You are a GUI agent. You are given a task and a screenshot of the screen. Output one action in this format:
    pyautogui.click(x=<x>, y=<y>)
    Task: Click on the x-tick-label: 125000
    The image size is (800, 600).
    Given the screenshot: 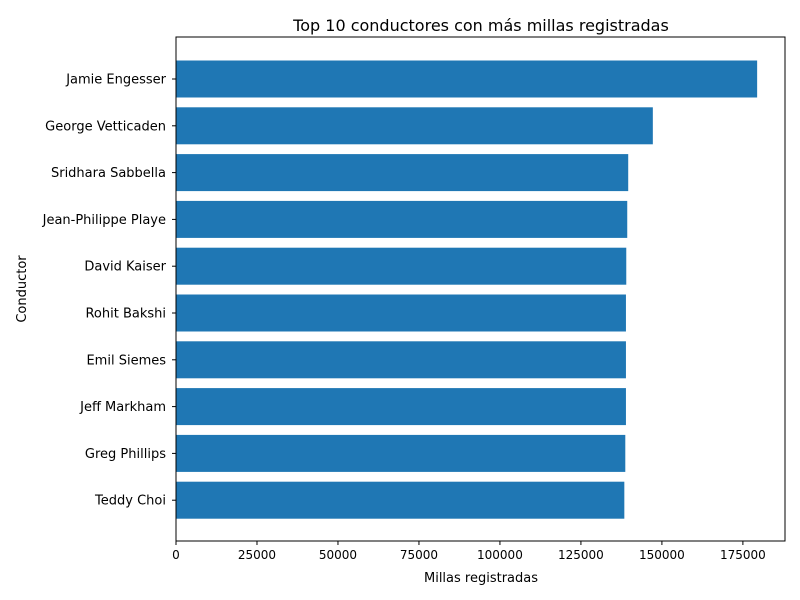 What is the action you would take?
    pyautogui.click(x=581, y=555)
    